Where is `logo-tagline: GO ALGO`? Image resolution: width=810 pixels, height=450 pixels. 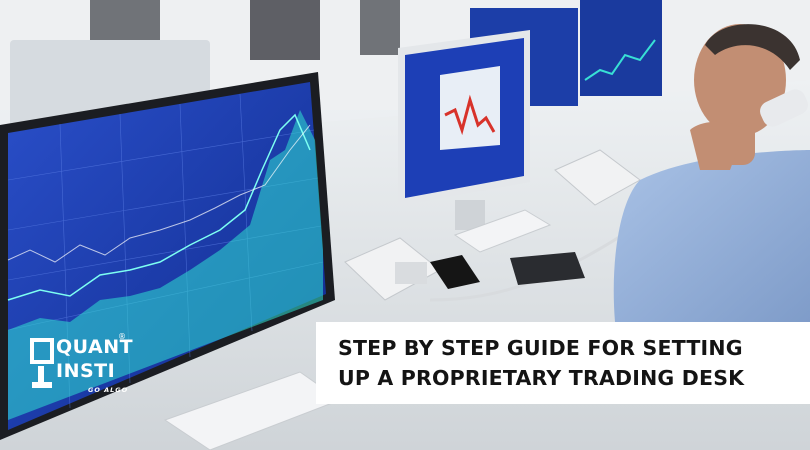
logo-tagline: GO ALGO is located at coordinates (108, 390).